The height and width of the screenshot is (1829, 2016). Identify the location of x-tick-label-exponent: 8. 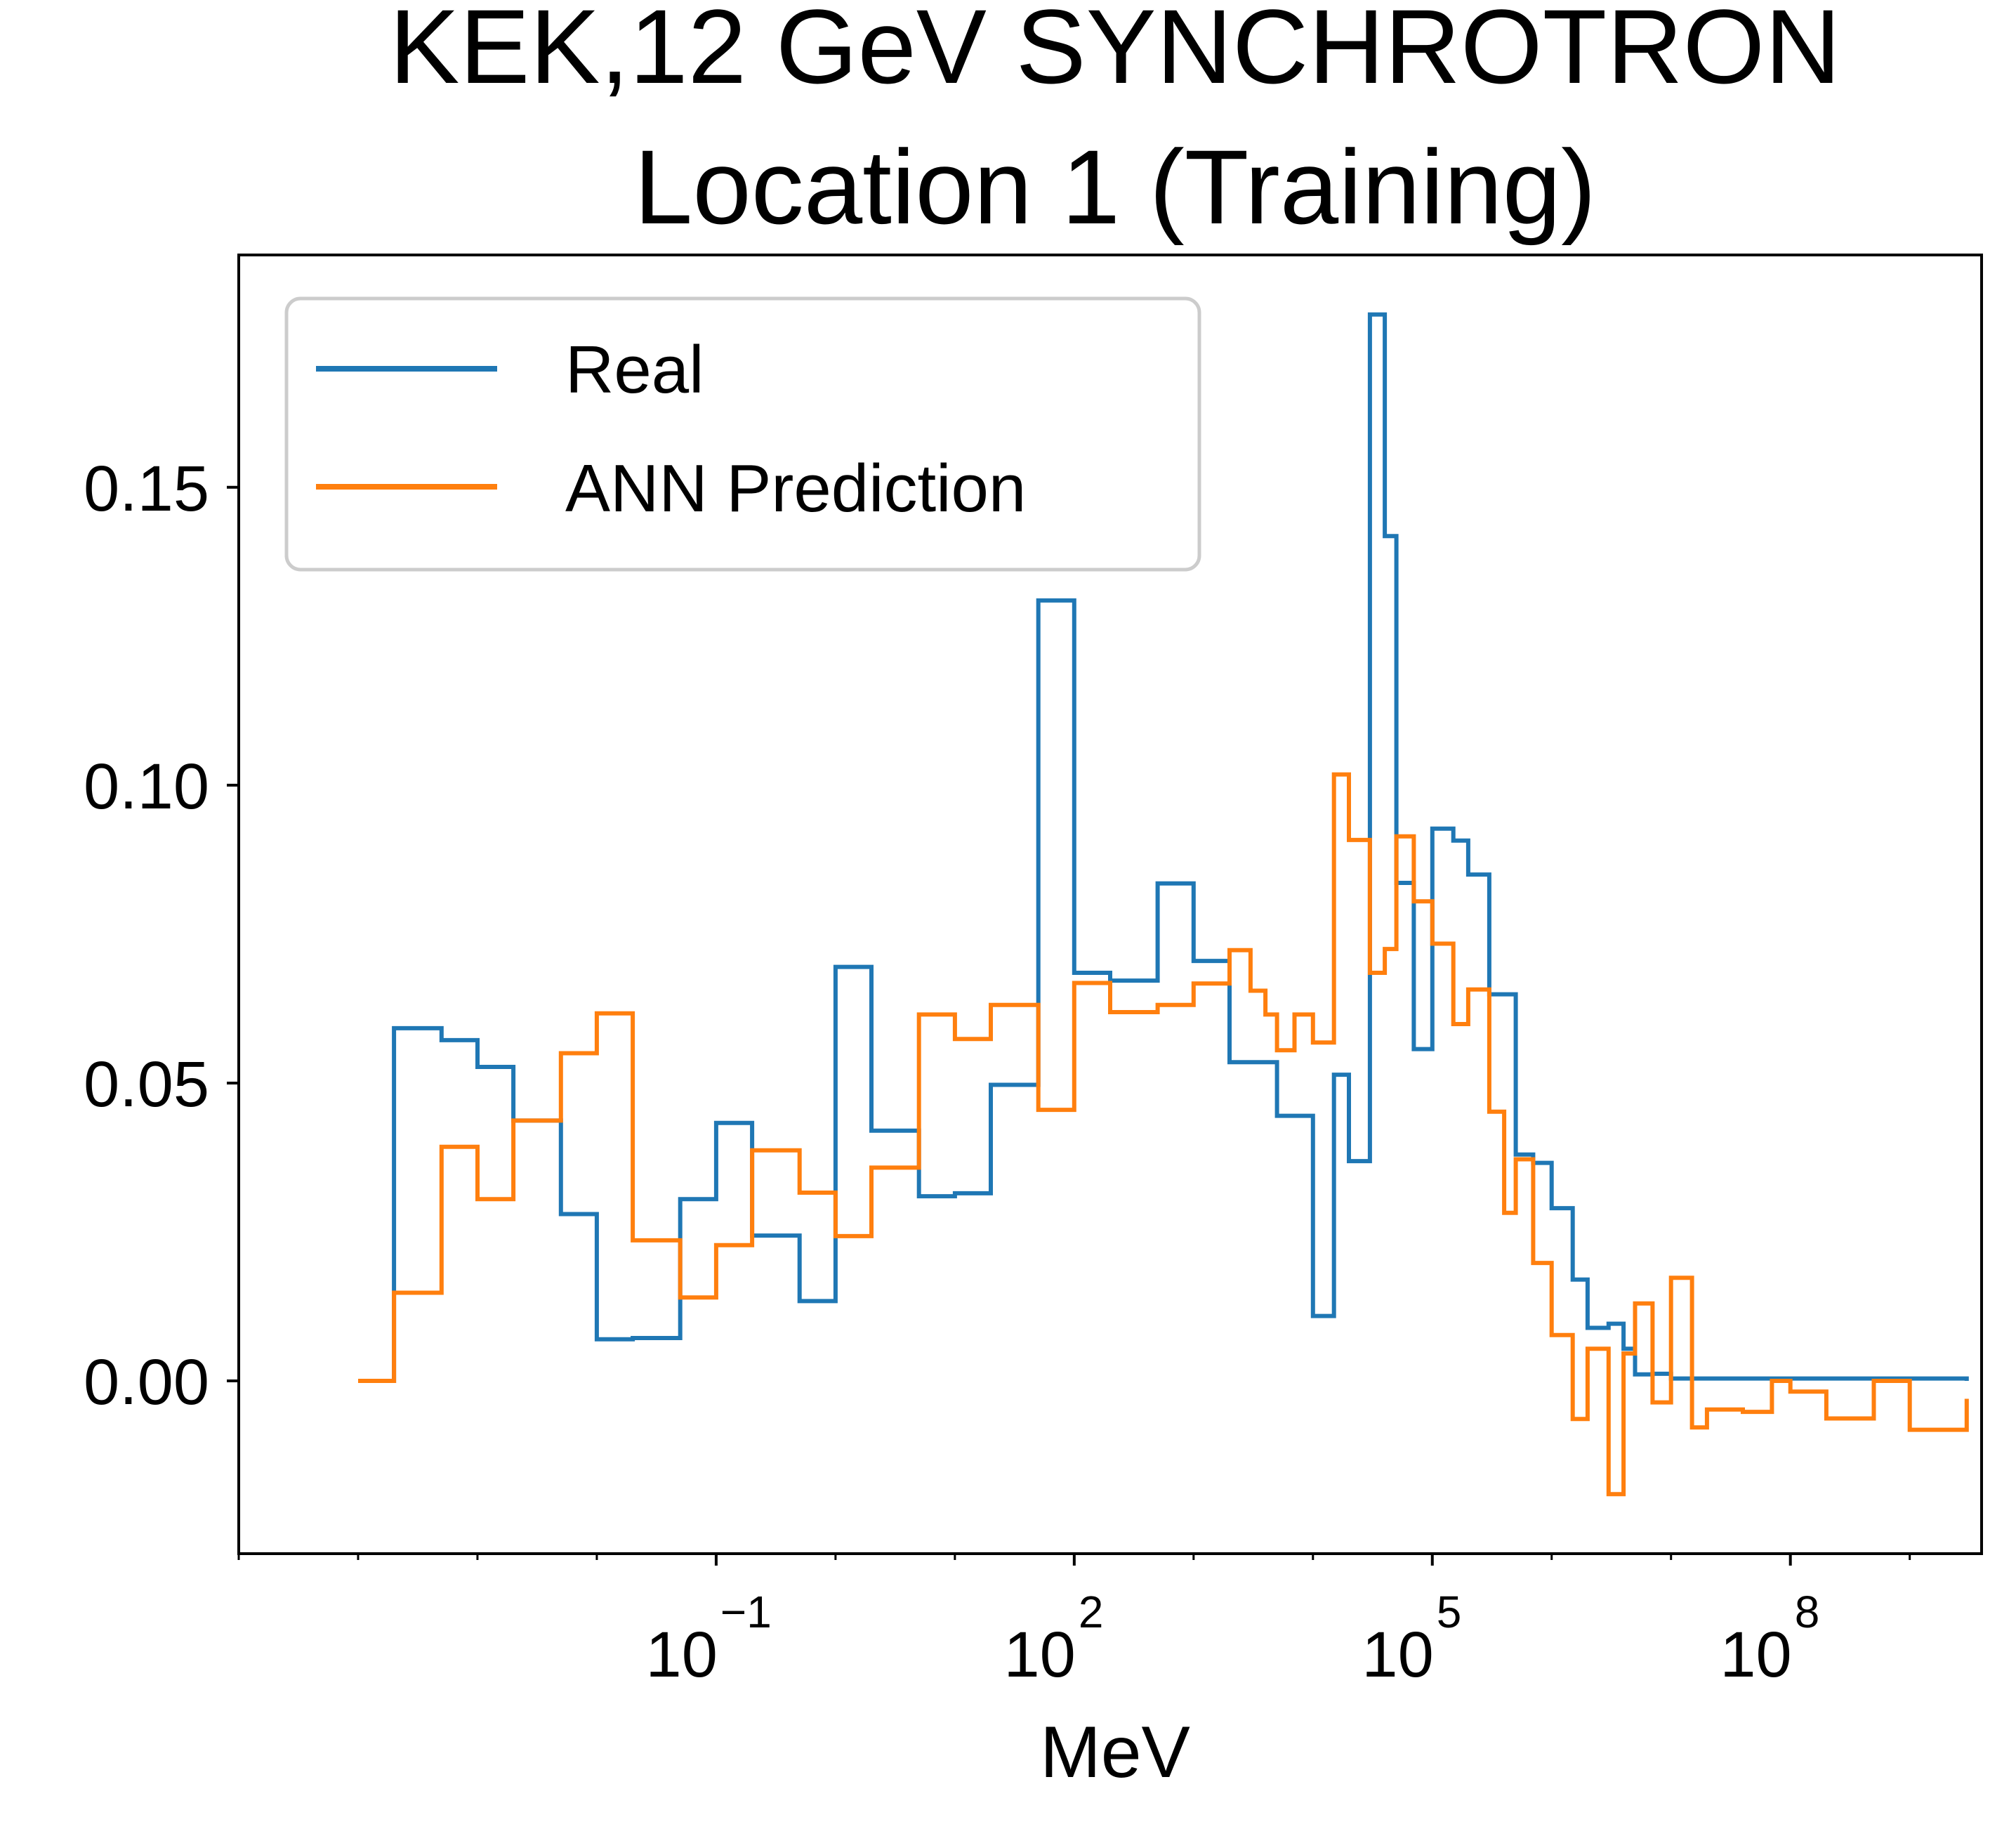
(1807, 1612).